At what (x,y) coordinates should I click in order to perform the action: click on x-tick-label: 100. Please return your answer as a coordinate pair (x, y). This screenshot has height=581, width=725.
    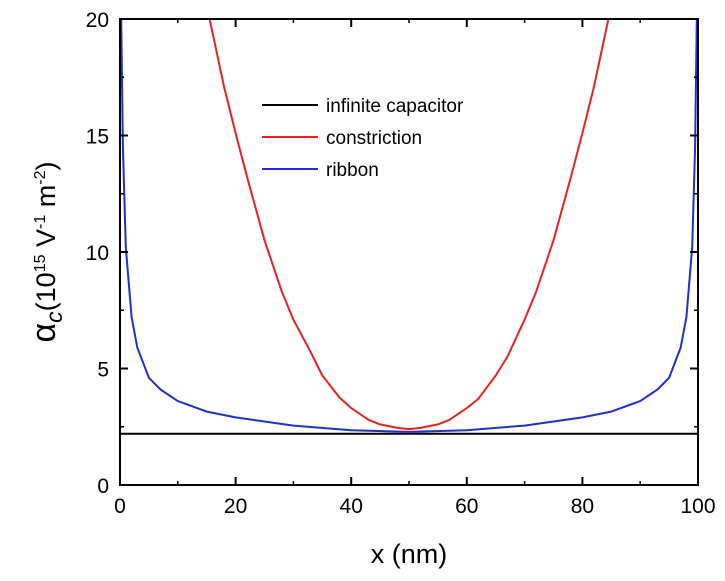
    Looking at the image, I should click on (697, 506).